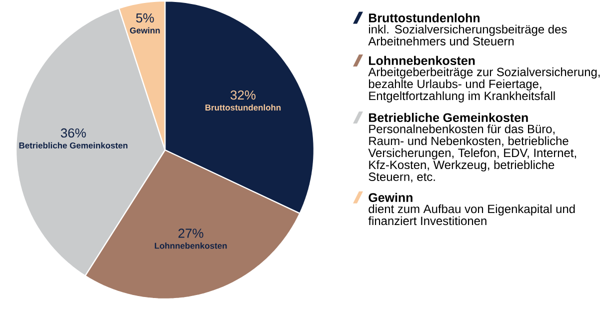  I want to click on slice-label: Bruttostundenlohn, so click(243, 107).